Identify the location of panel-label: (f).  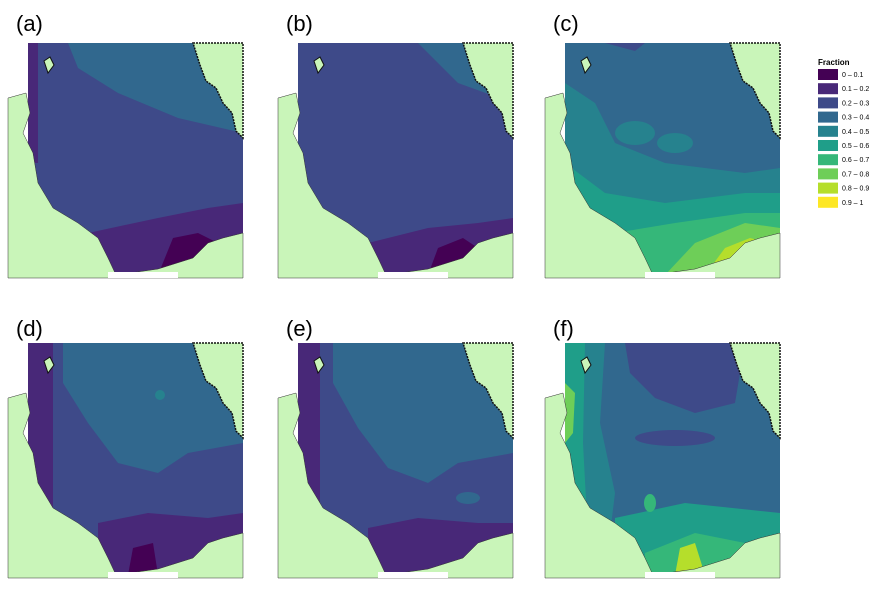
(563, 328).